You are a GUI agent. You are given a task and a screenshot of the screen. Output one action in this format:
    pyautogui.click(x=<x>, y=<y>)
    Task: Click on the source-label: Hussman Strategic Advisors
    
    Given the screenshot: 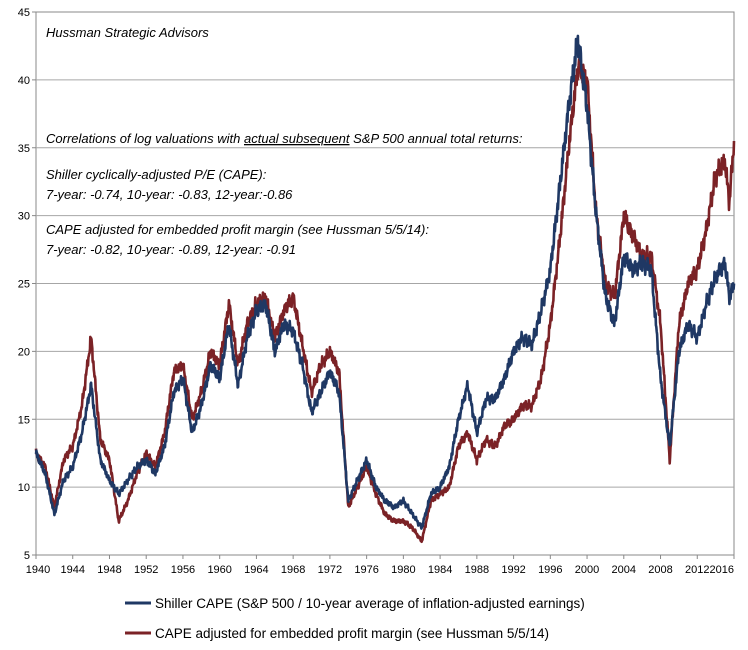 What is the action you would take?
    pyautogui.click(x=127, y=32)
    